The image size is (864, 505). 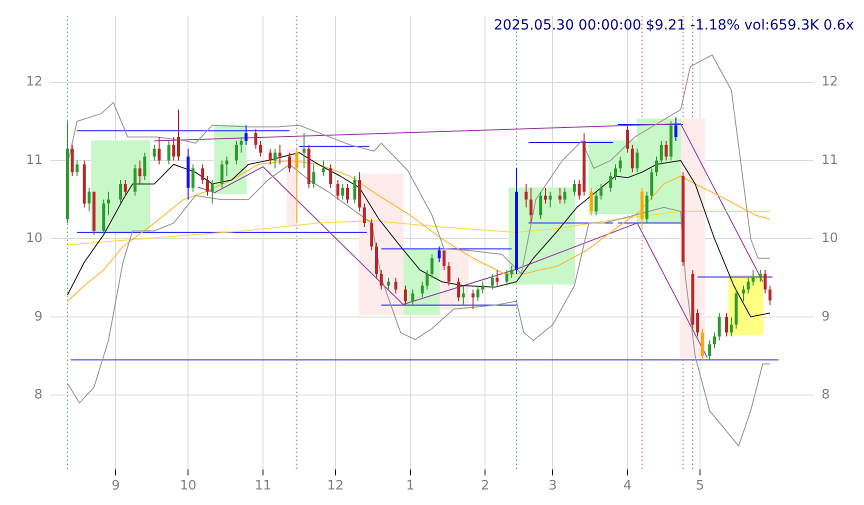 I want to click on y2-tick-label: 8, so click(x=825, y=394).